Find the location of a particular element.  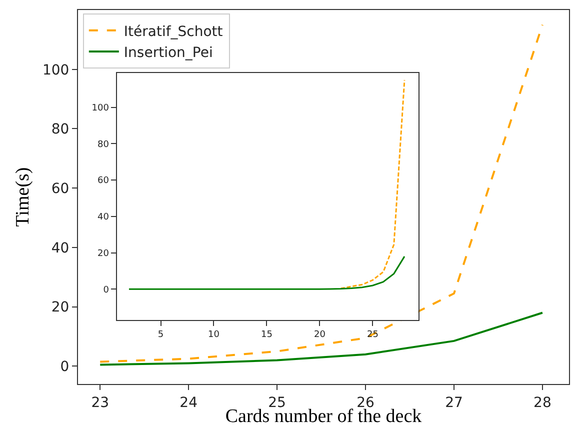

x-tick-label: 28 is located at coordinates (543, 402).